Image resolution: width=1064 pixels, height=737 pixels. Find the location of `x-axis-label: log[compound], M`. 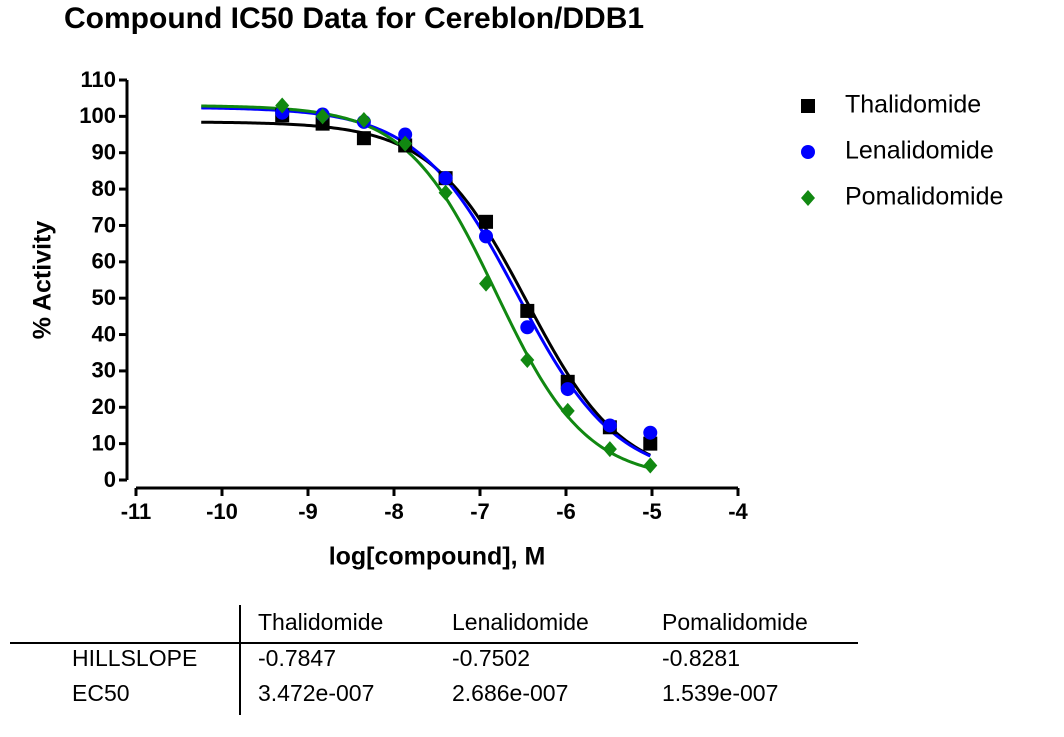

x-axis-label: log[compound], M is located at coordinates (437, 557).